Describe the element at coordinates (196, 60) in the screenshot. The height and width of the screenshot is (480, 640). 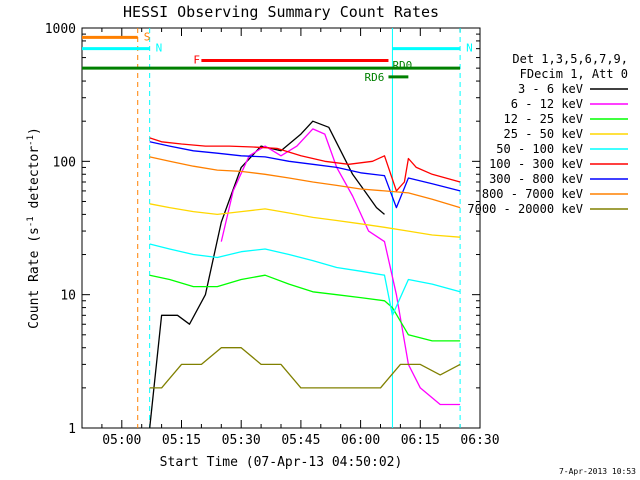
I see `annotation-label: F` at that location.